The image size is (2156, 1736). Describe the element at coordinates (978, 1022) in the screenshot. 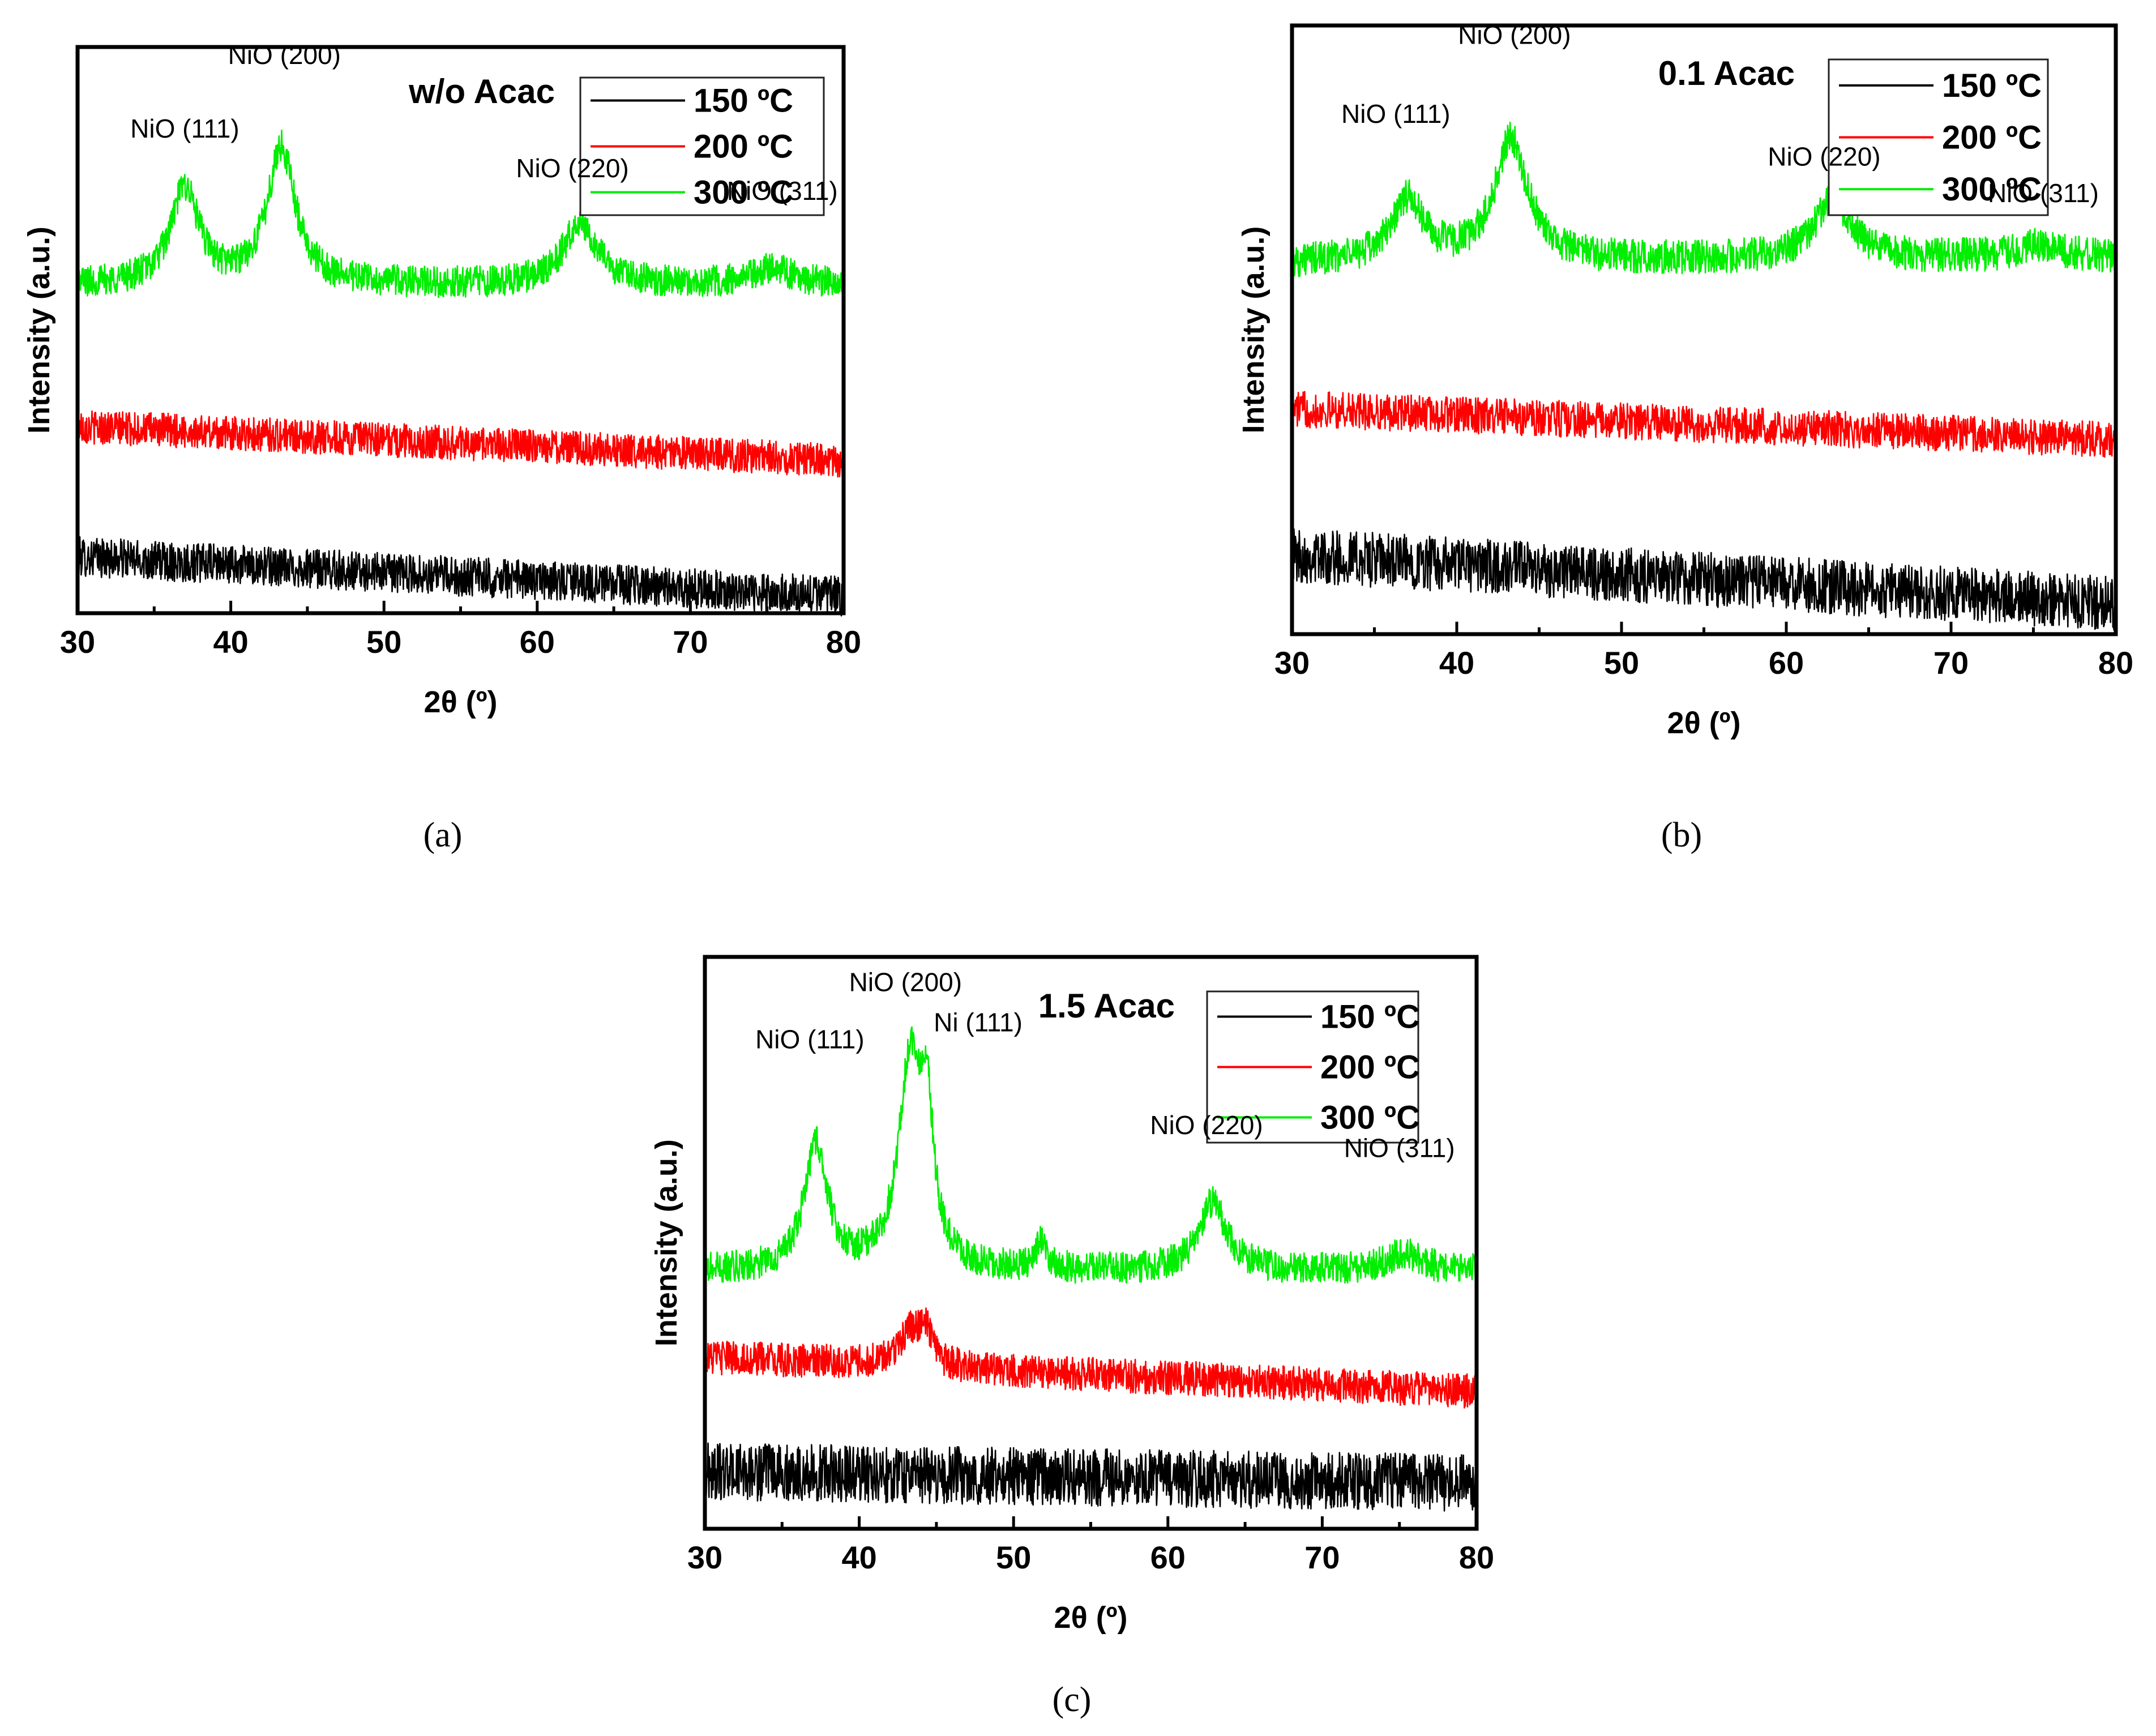

I see `peak-annotation: Ni (111)` at that location.